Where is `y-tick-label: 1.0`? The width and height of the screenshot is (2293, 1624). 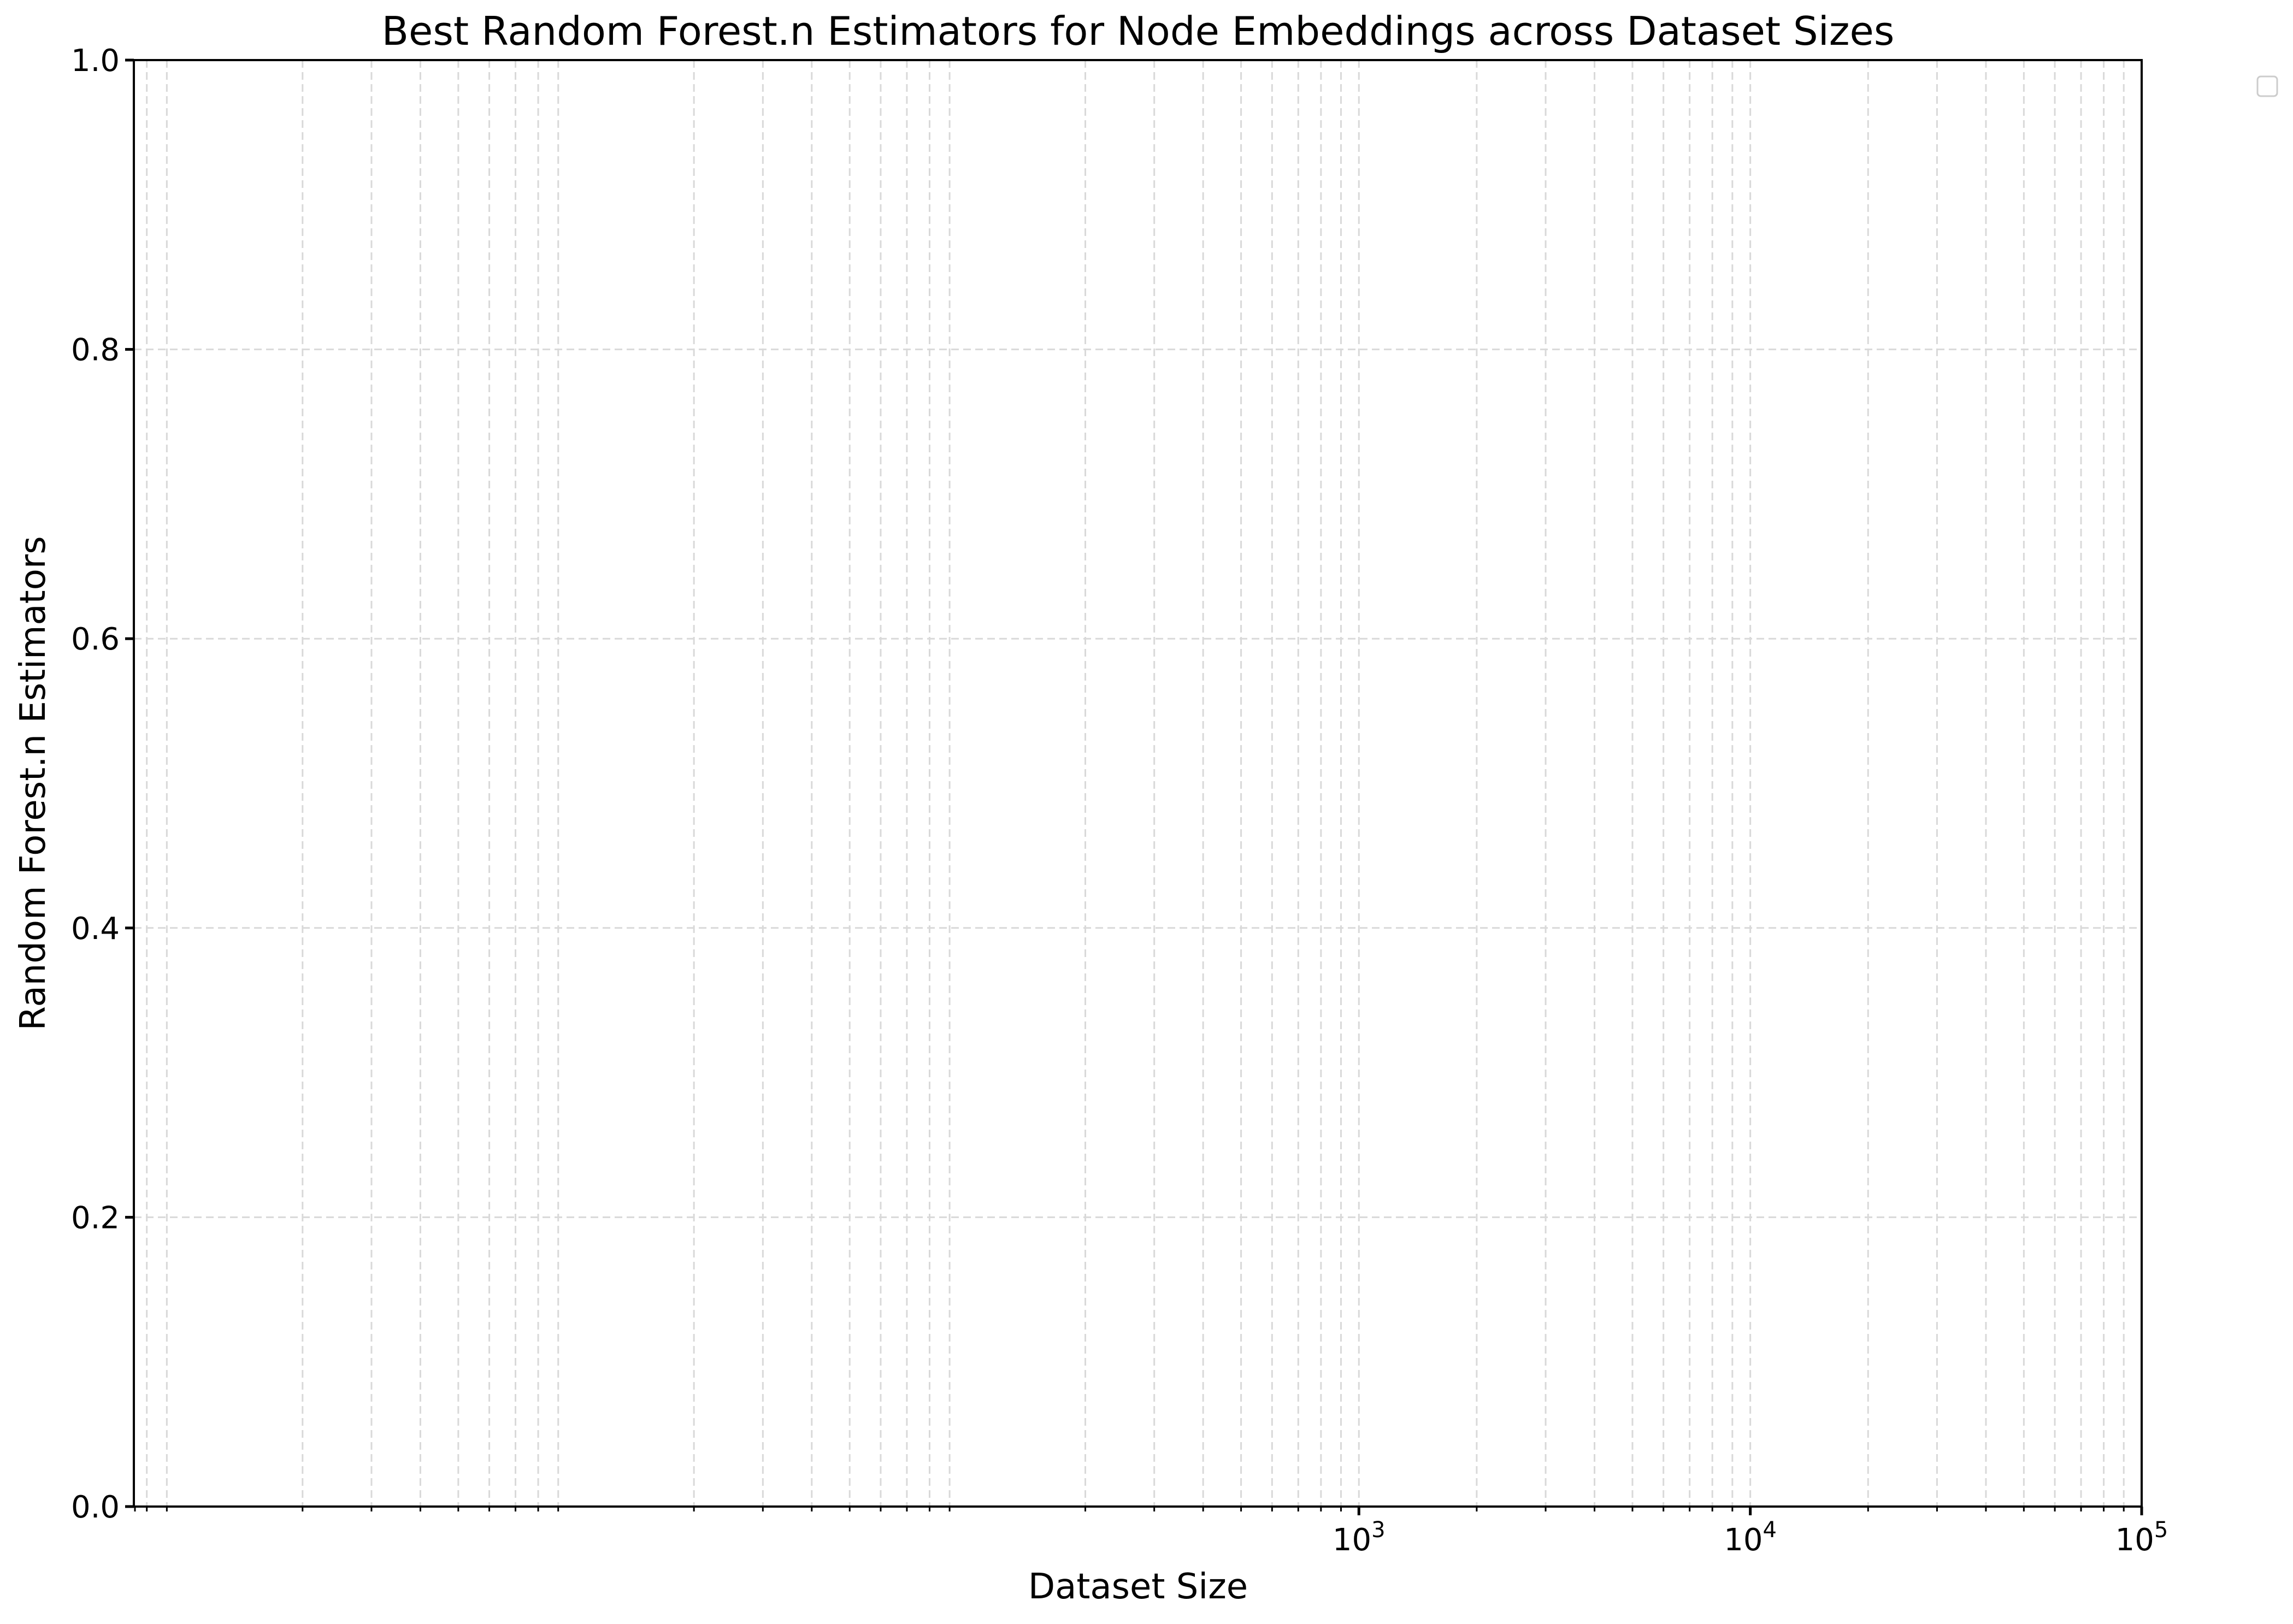
y-tick-label: 1.0 is located at coordinates (95, 61).